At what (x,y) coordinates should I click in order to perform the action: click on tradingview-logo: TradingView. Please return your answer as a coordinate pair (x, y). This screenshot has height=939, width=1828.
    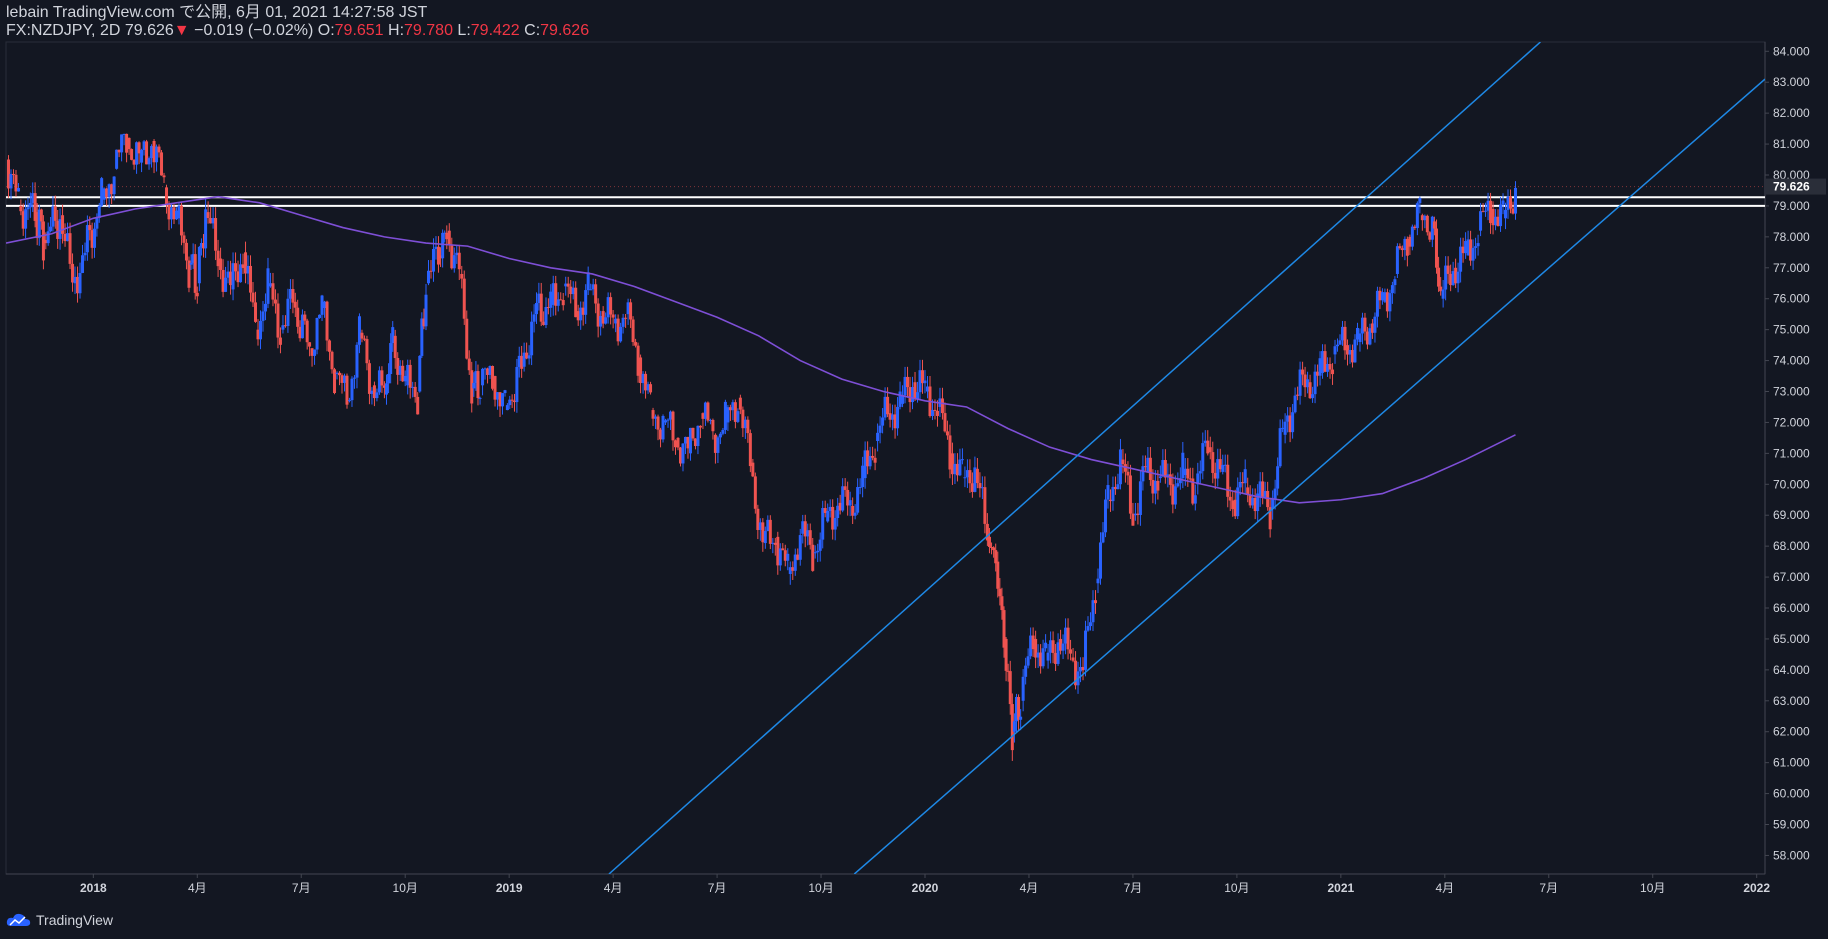
    Looking at the image, I should click on (59, 920).